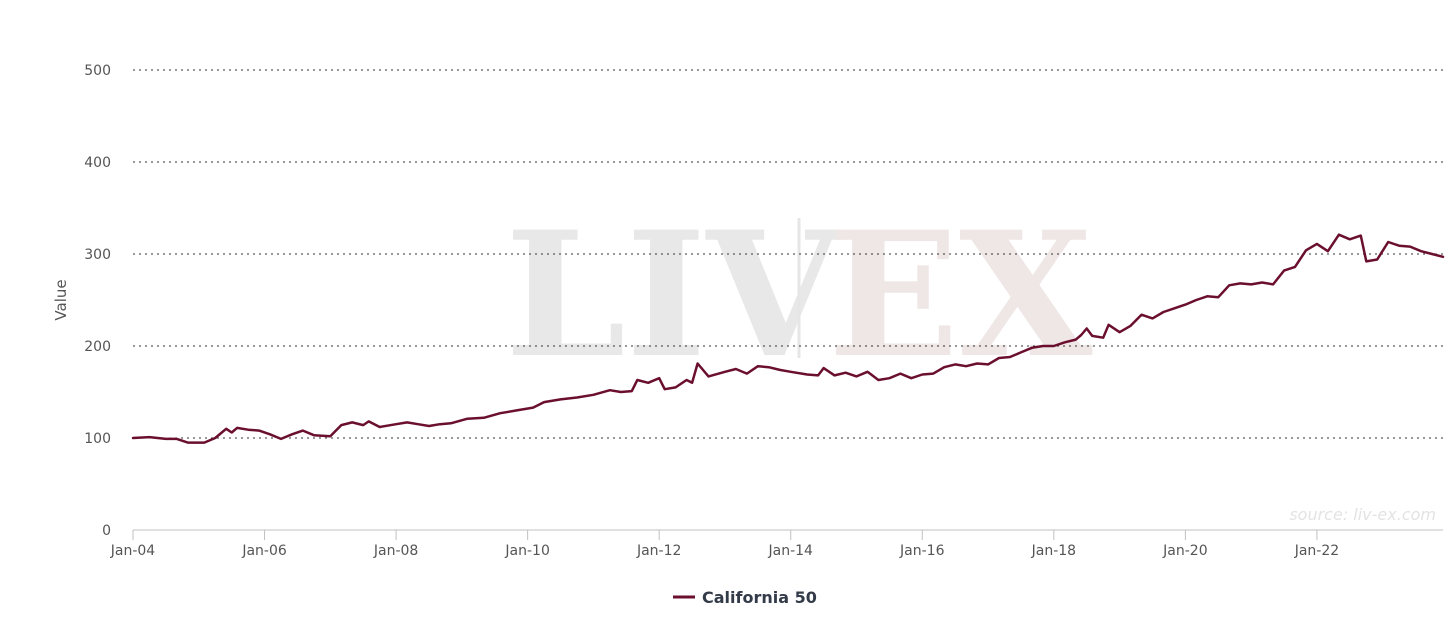  What do you see at coordinates (97, 439) in the screenshot?
I see `y-tick-label: 100` at bounding box center [97, 439].